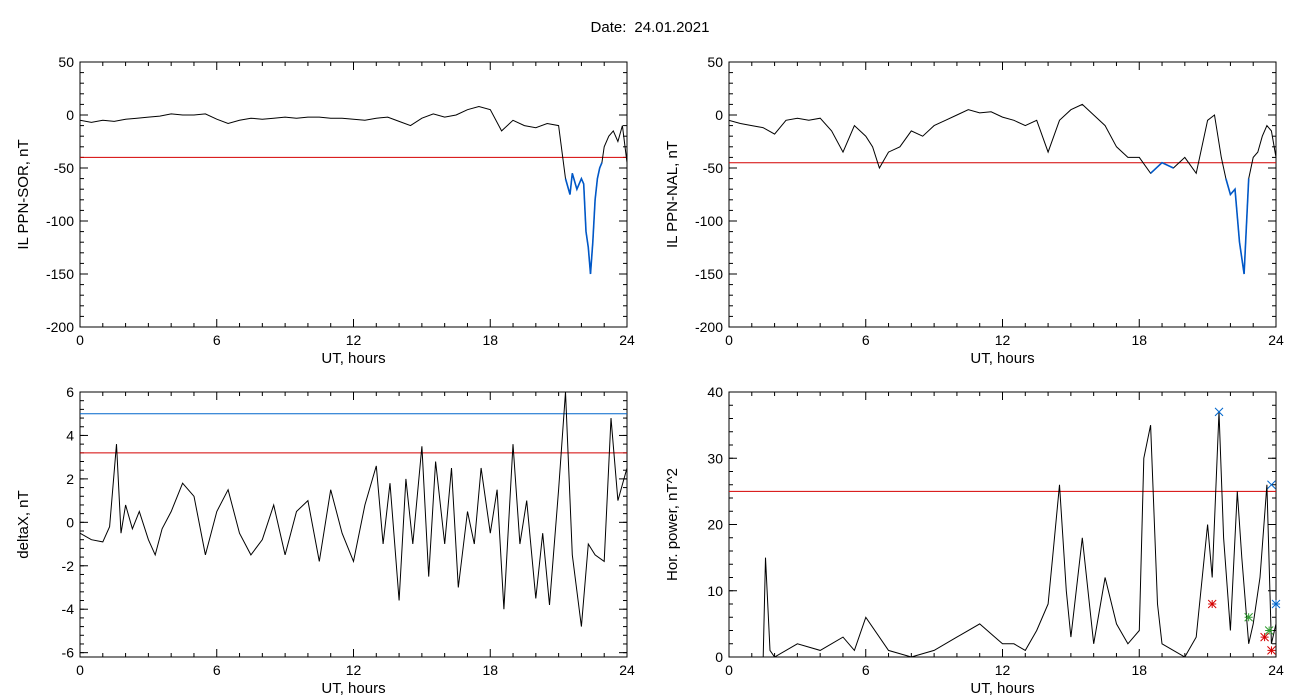 The width and height of the screenshot is (1300, 700). Describe the element at coordinates (68, 609) in the screenshot. I see `y-tick-label: -4` at that location.